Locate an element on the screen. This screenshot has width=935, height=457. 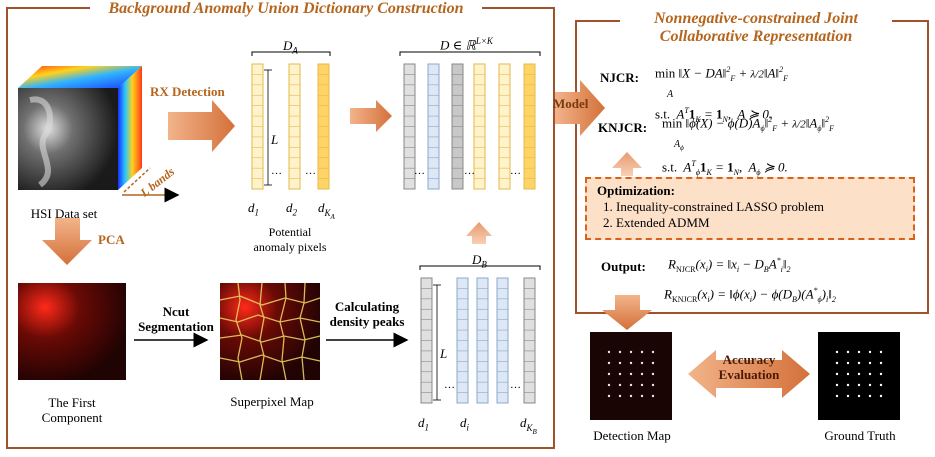
detection-map-image is located at coordinates (631, 376).